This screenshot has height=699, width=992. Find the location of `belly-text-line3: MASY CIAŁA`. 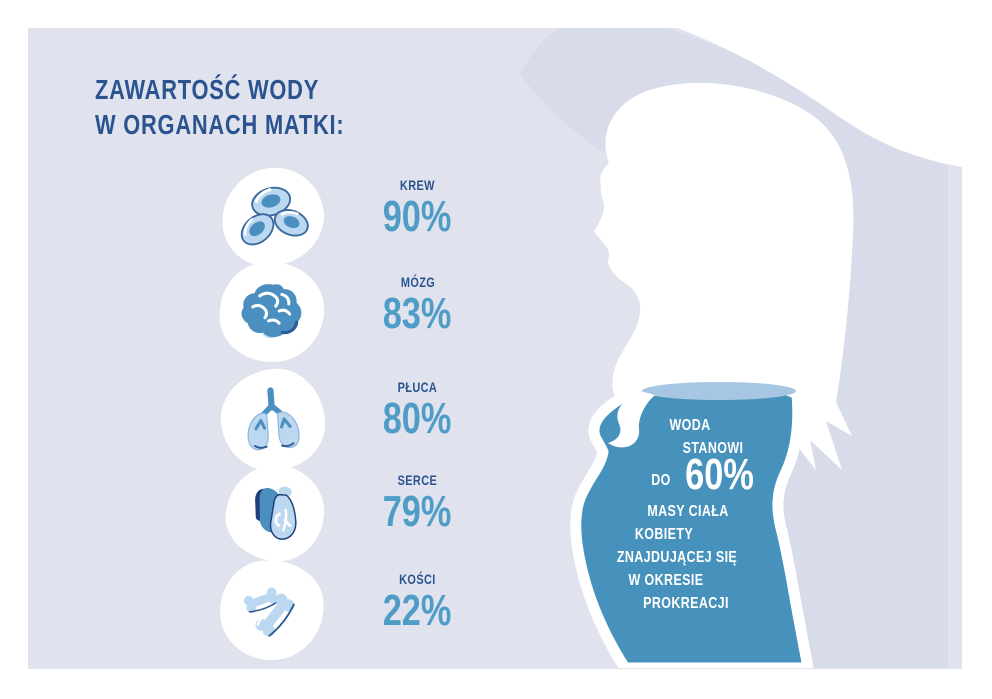

belly-text-line3: MASY CIAŁA is located at coordinates (688, 511).